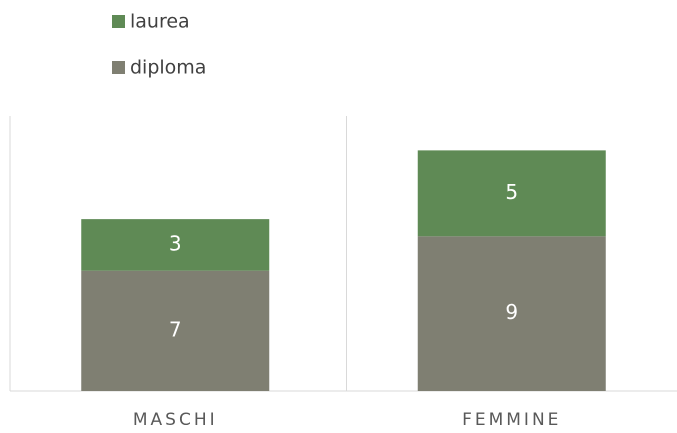 Image resolution: width=677 pixels, height=433 pixels. I want to click on value-label: 7, so click(175, 329).